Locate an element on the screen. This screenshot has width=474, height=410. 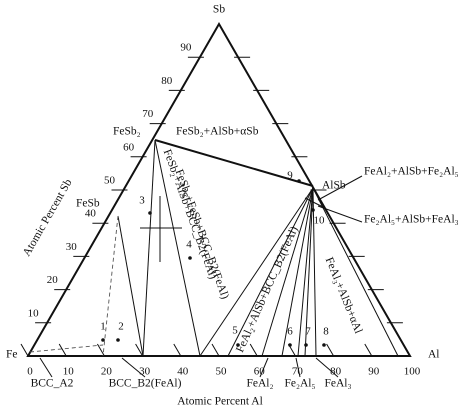
tick-label: 100 is located at coordinates (412, 372).